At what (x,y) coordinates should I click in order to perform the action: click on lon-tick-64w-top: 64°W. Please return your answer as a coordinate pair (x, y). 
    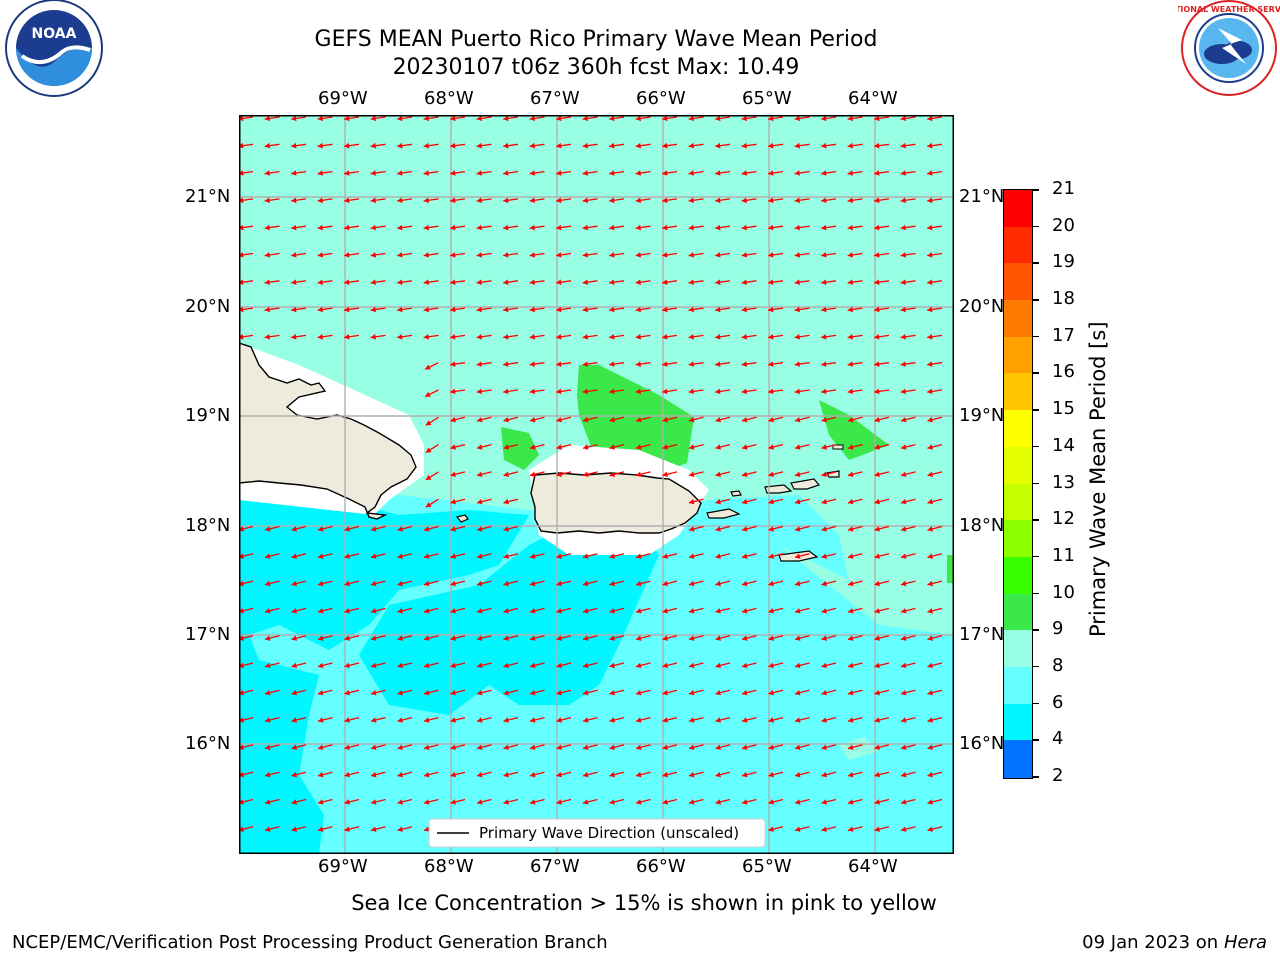
    Looking at the image, I should click on (873, 98).